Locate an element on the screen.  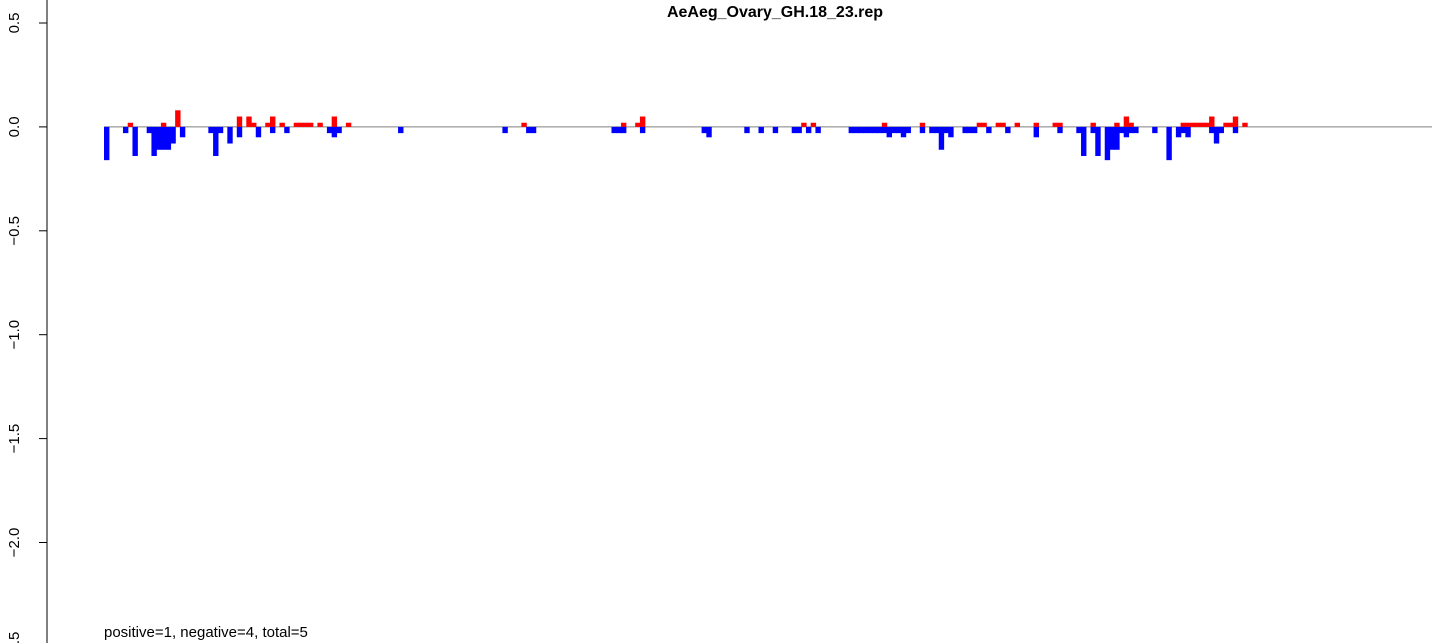
summary-annotation: positive=1, negative=4, total=5 is located at coordinates (206, 632).